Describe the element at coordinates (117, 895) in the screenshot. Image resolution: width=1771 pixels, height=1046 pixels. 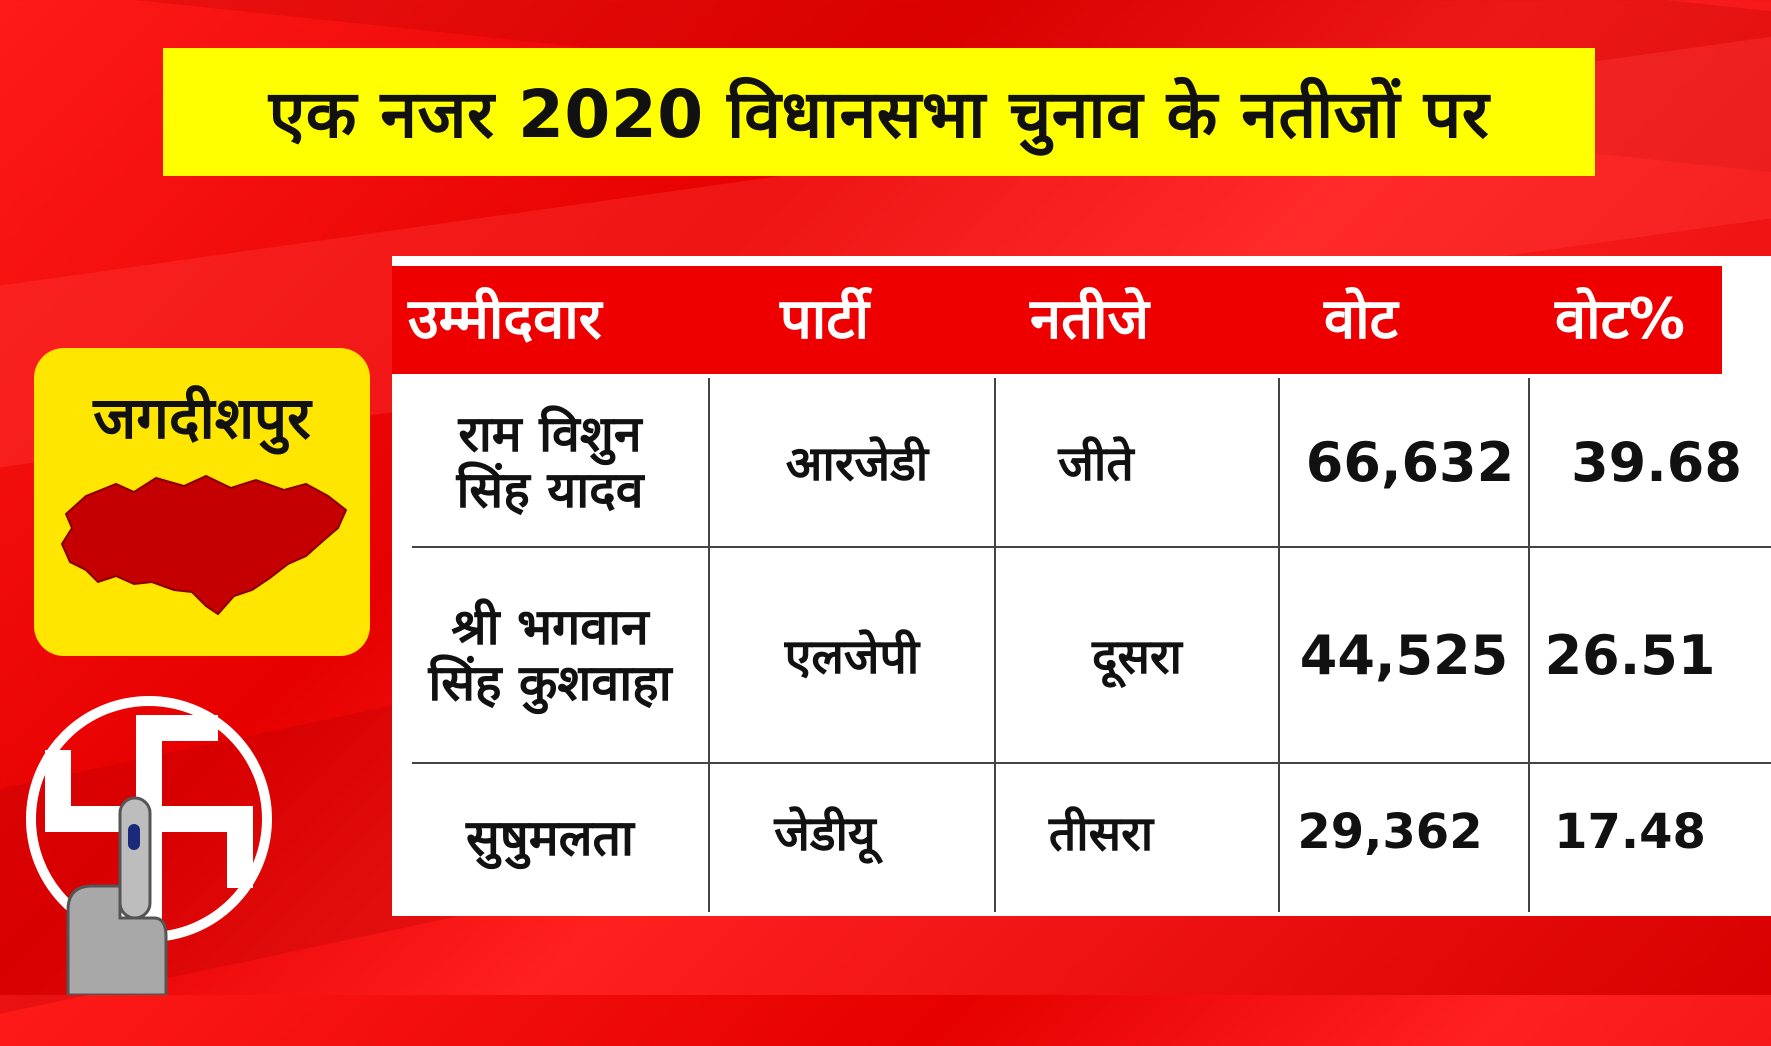
I see `inked-finger-icon` at that location.